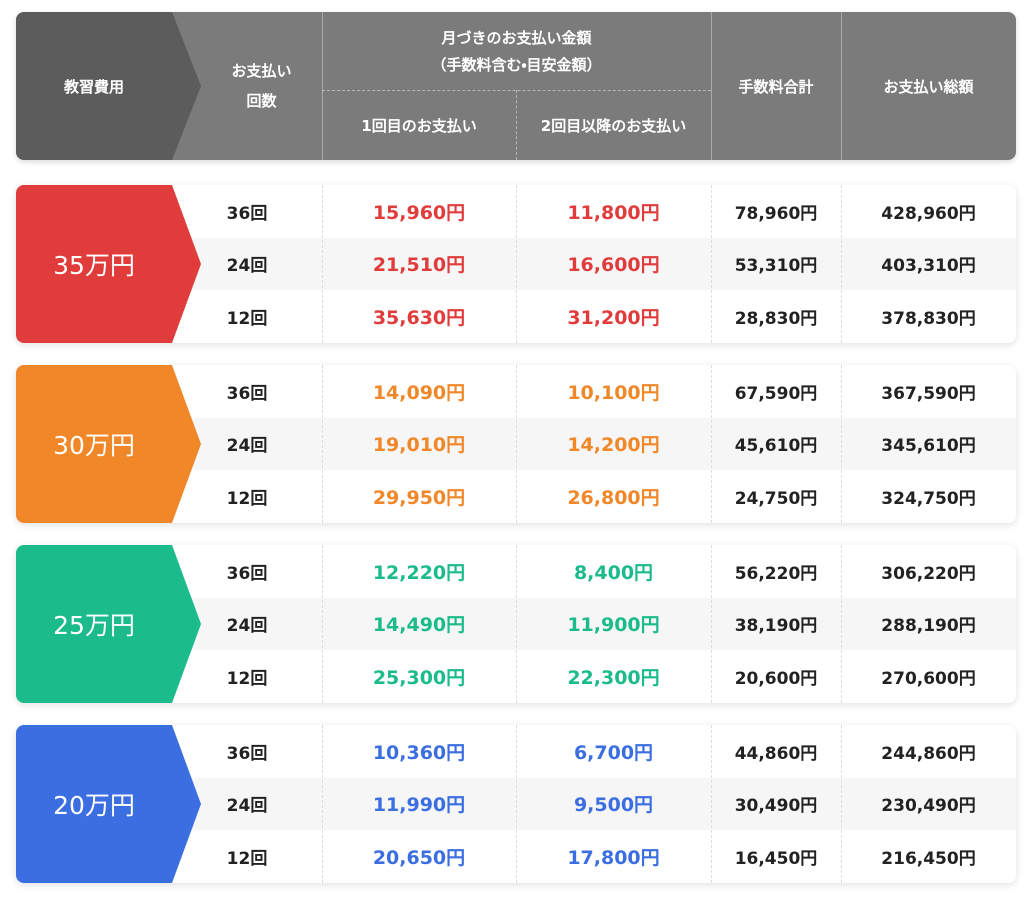 The height and width of the screenshot is (904, 1032). Describe the element at coordinates (776, 446) in the screenshot. I see `fee-total: 45,610円` at that location.